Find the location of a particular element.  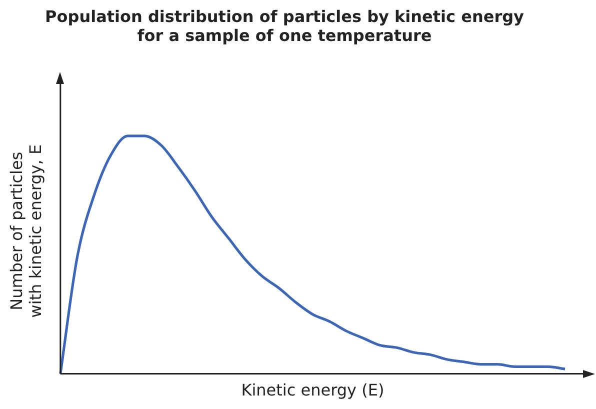

x-axis-title: Kinetic energy (E) is located at coordinates (312, 390).